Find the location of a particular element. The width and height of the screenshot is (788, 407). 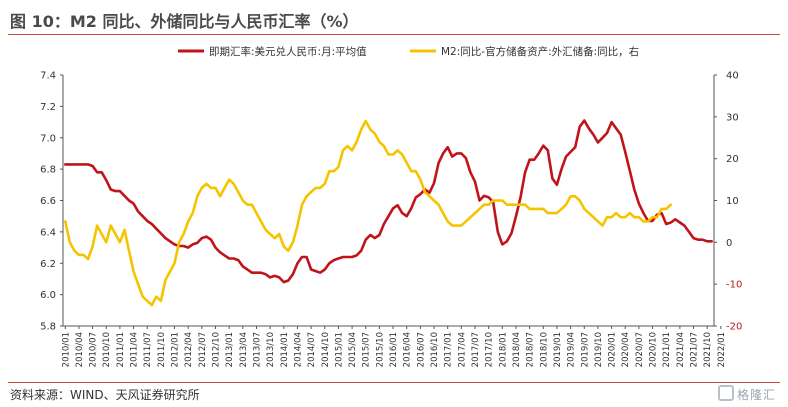

x-axis-tick-label: 2019/10 is located at coordinates (599, 349).